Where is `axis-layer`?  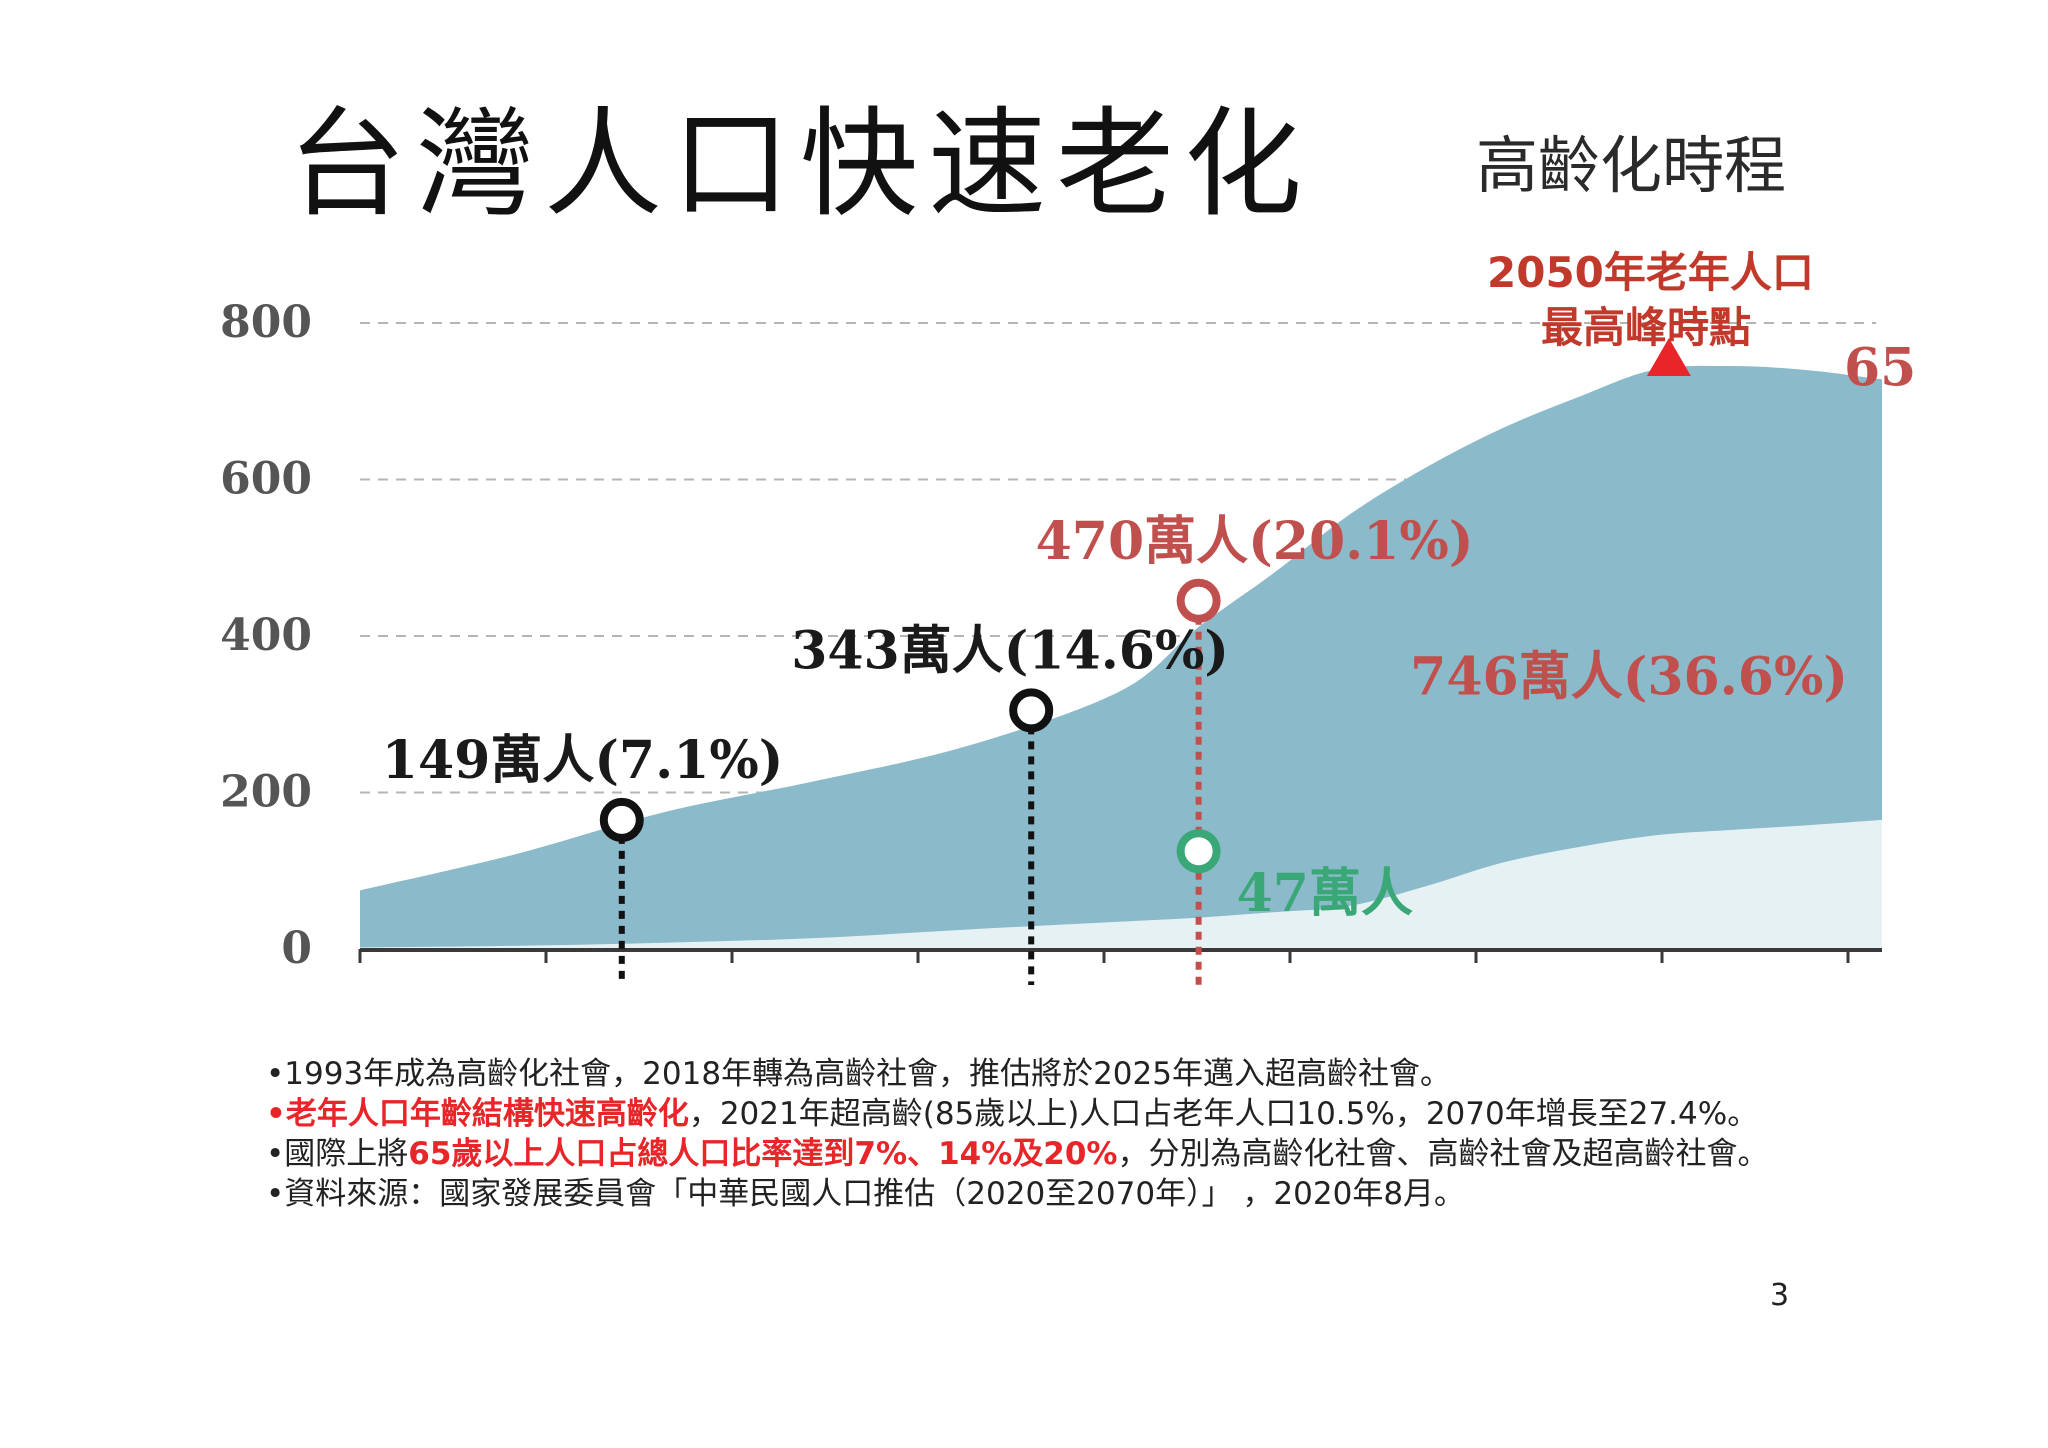 axis-layer is located at coordinates (1120, 955).